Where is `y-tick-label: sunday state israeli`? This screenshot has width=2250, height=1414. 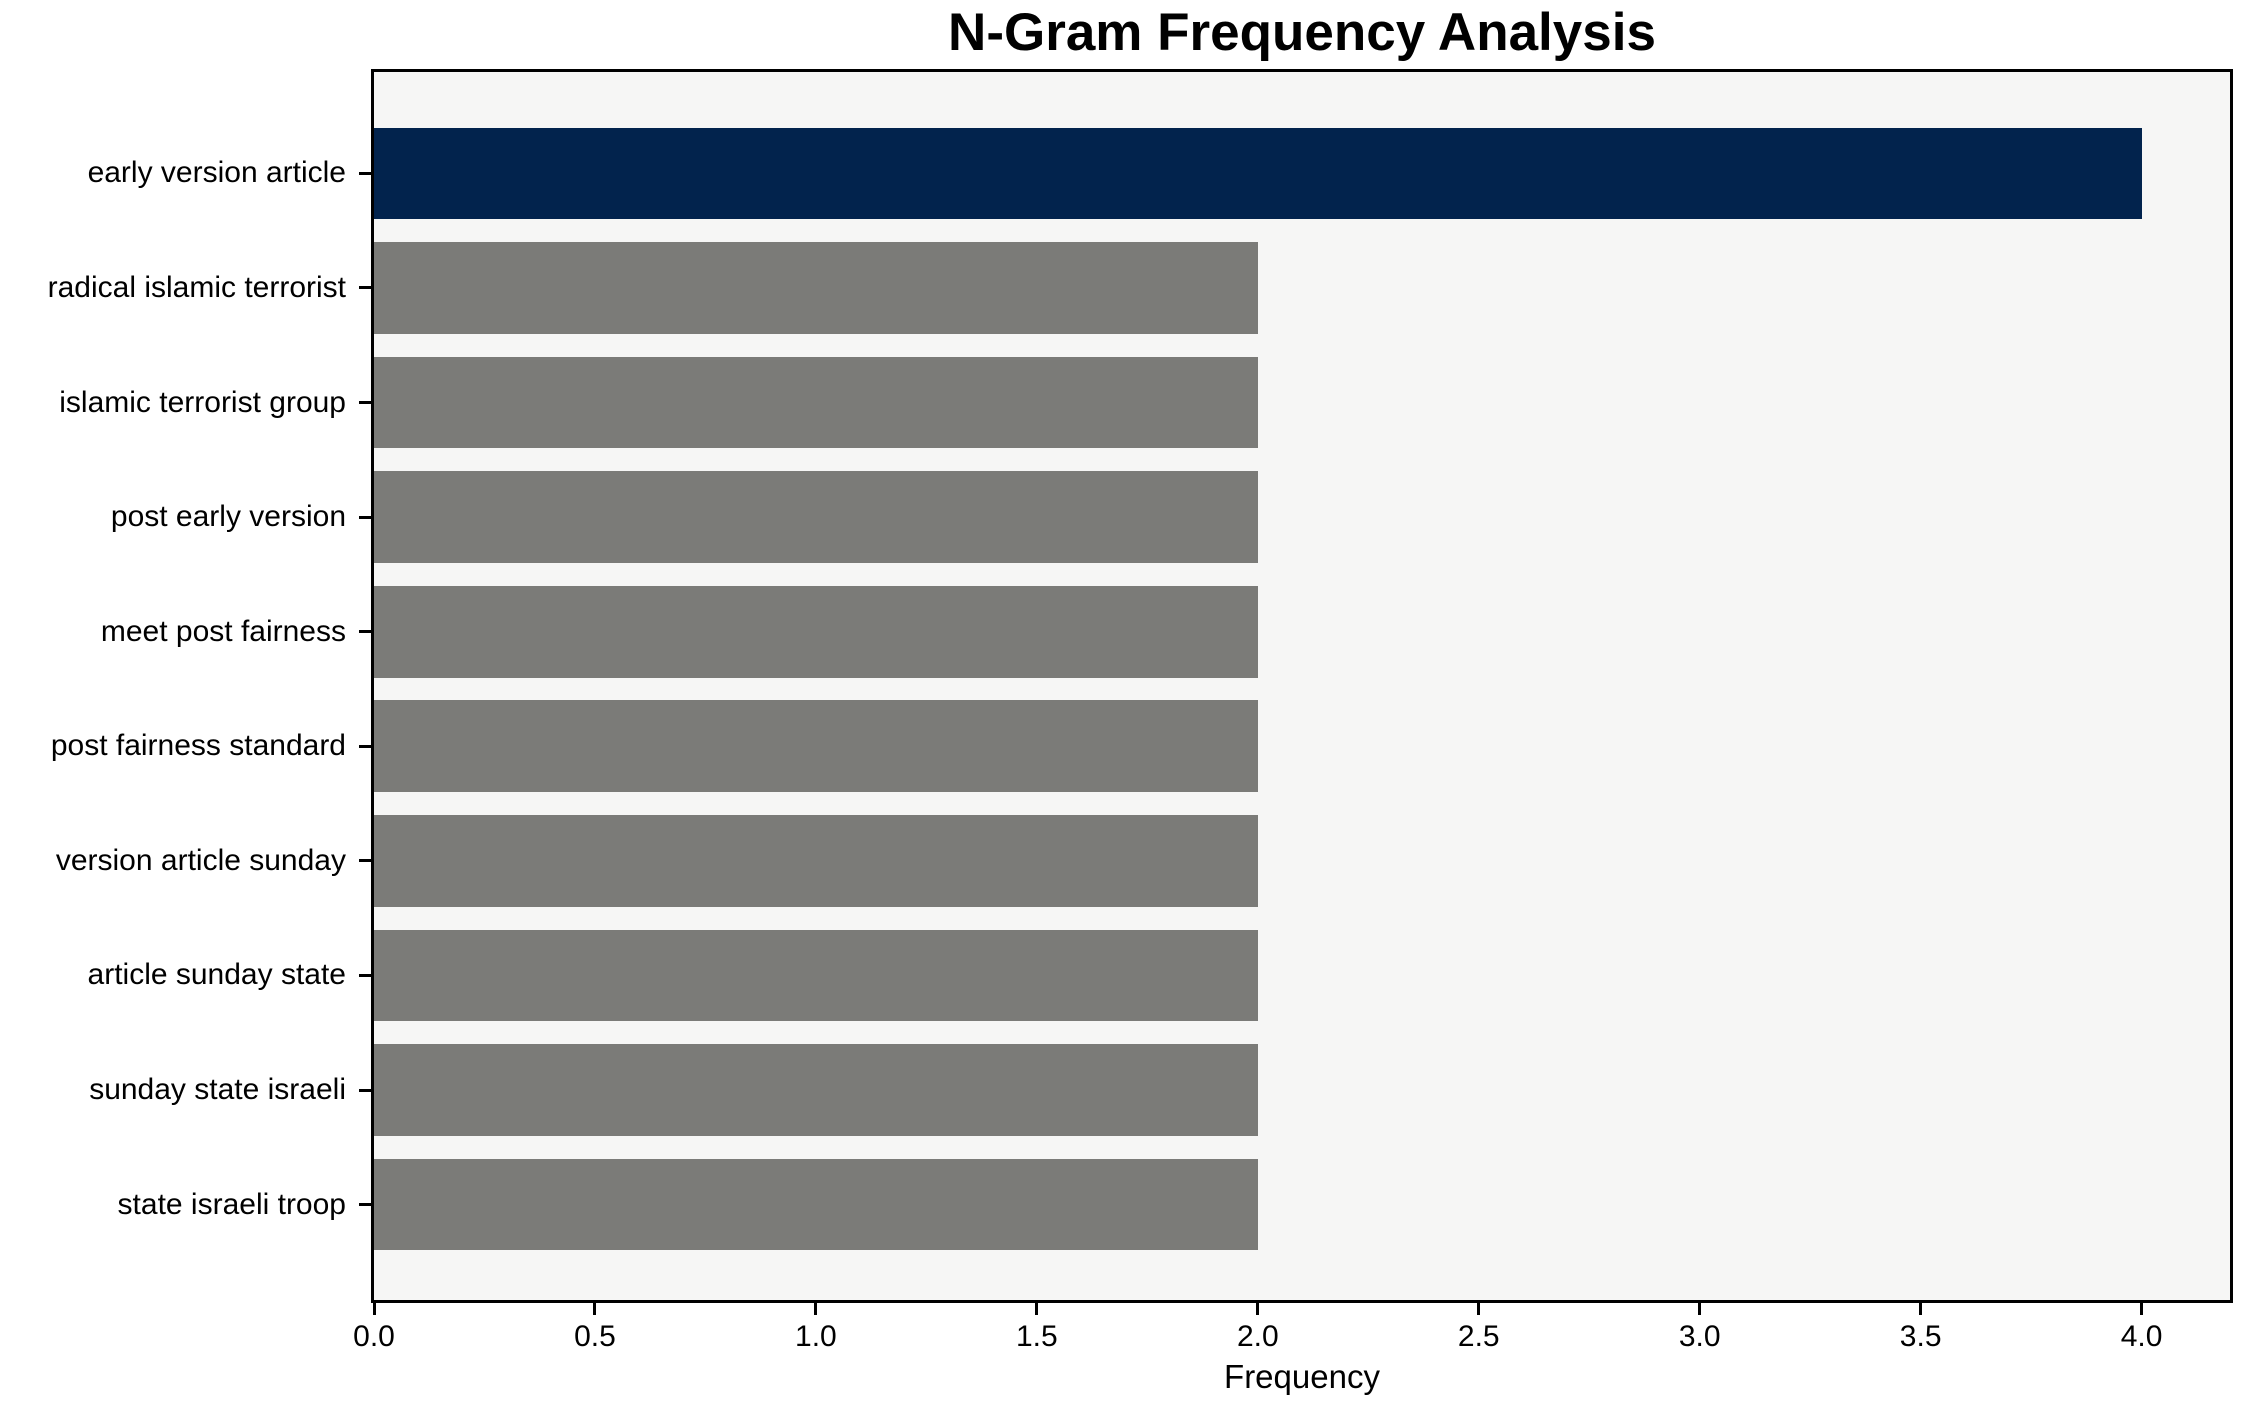
y-tick-label: sunday state israeli is located at coordinates (217, 1090).